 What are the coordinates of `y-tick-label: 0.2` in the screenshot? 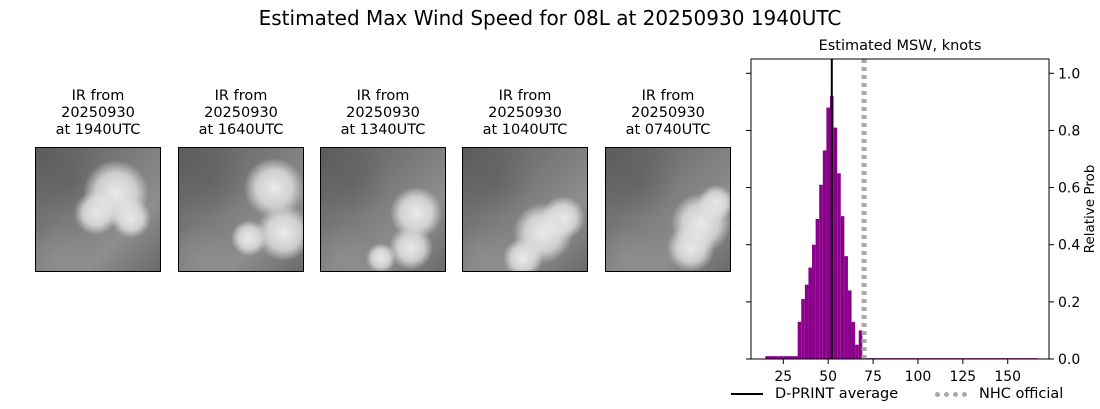 It's located at (1069, 303).